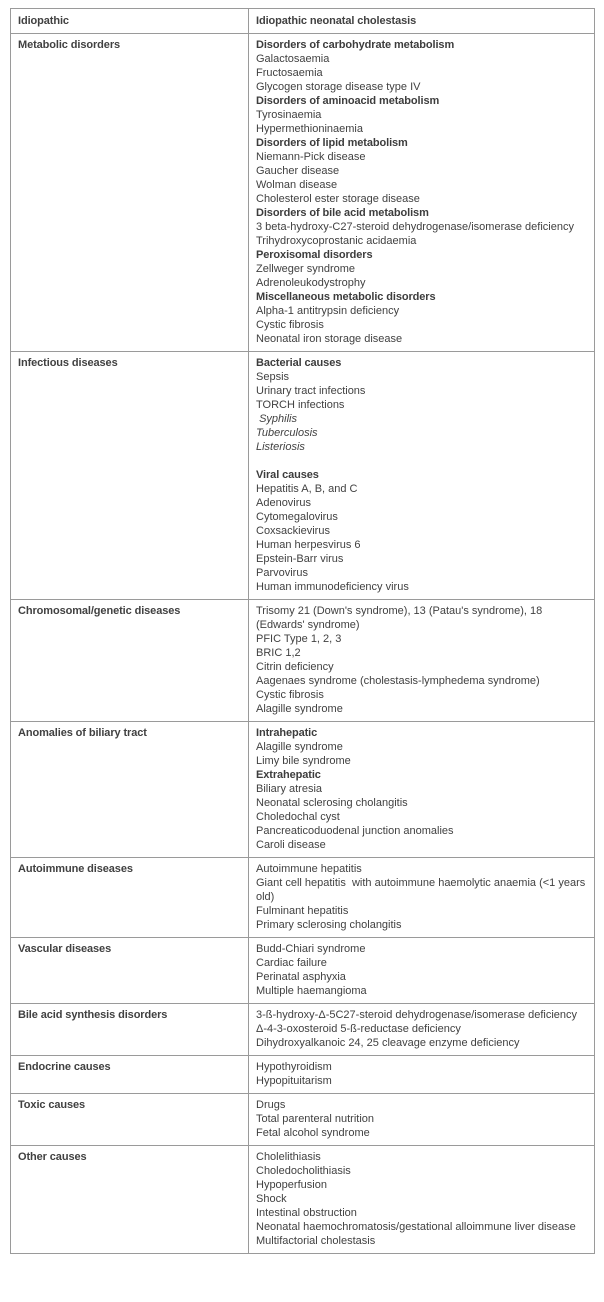  What do you see at coordinates (303, 761) in the screenshot?
I see `detail-line: Limy bile syndrome` at bounding box center [303, 761].